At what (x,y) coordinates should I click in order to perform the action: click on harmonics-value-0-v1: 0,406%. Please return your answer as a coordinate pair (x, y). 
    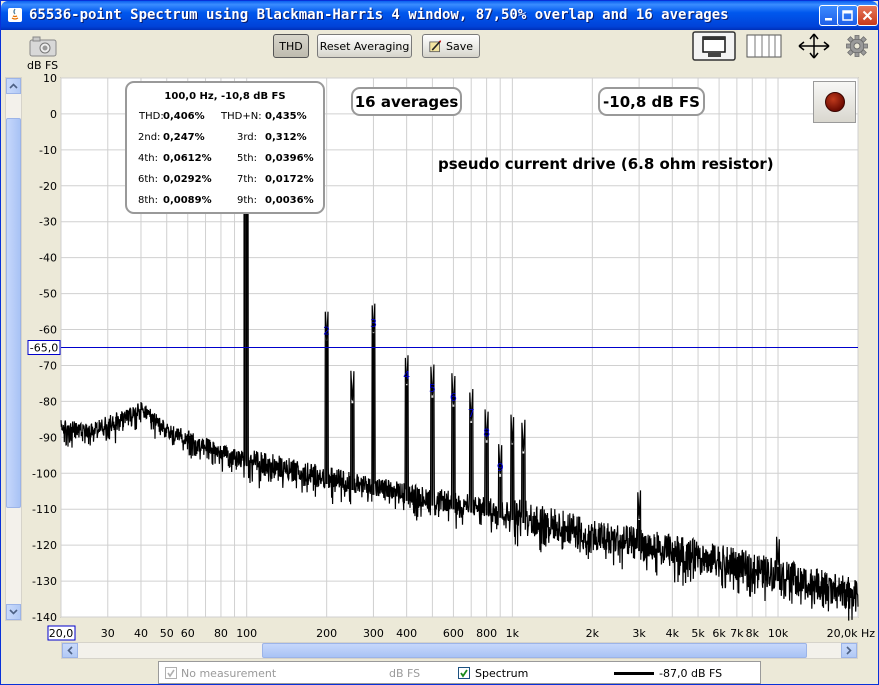
    Looking at the image, I should click on (184, 116).